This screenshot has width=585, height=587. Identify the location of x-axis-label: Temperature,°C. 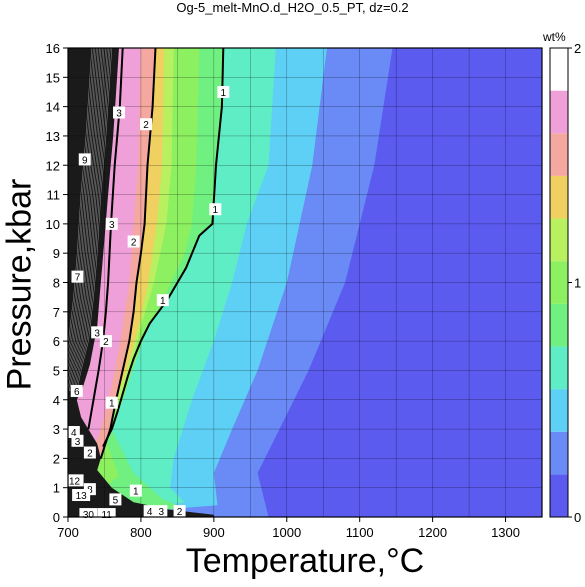
(305, 561).